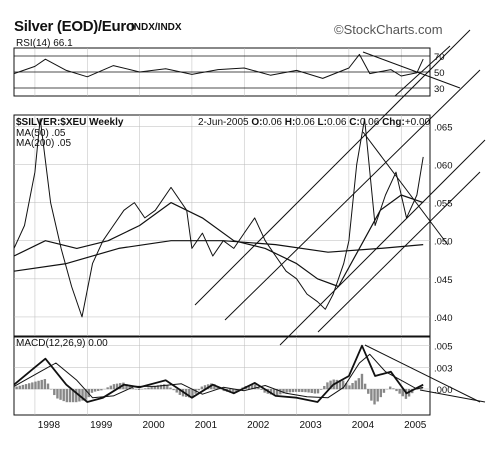  What do you see at coordinates (422, 71) in the screenshot?
I see `rsi-trend-line` at bounding box center [422, 71].